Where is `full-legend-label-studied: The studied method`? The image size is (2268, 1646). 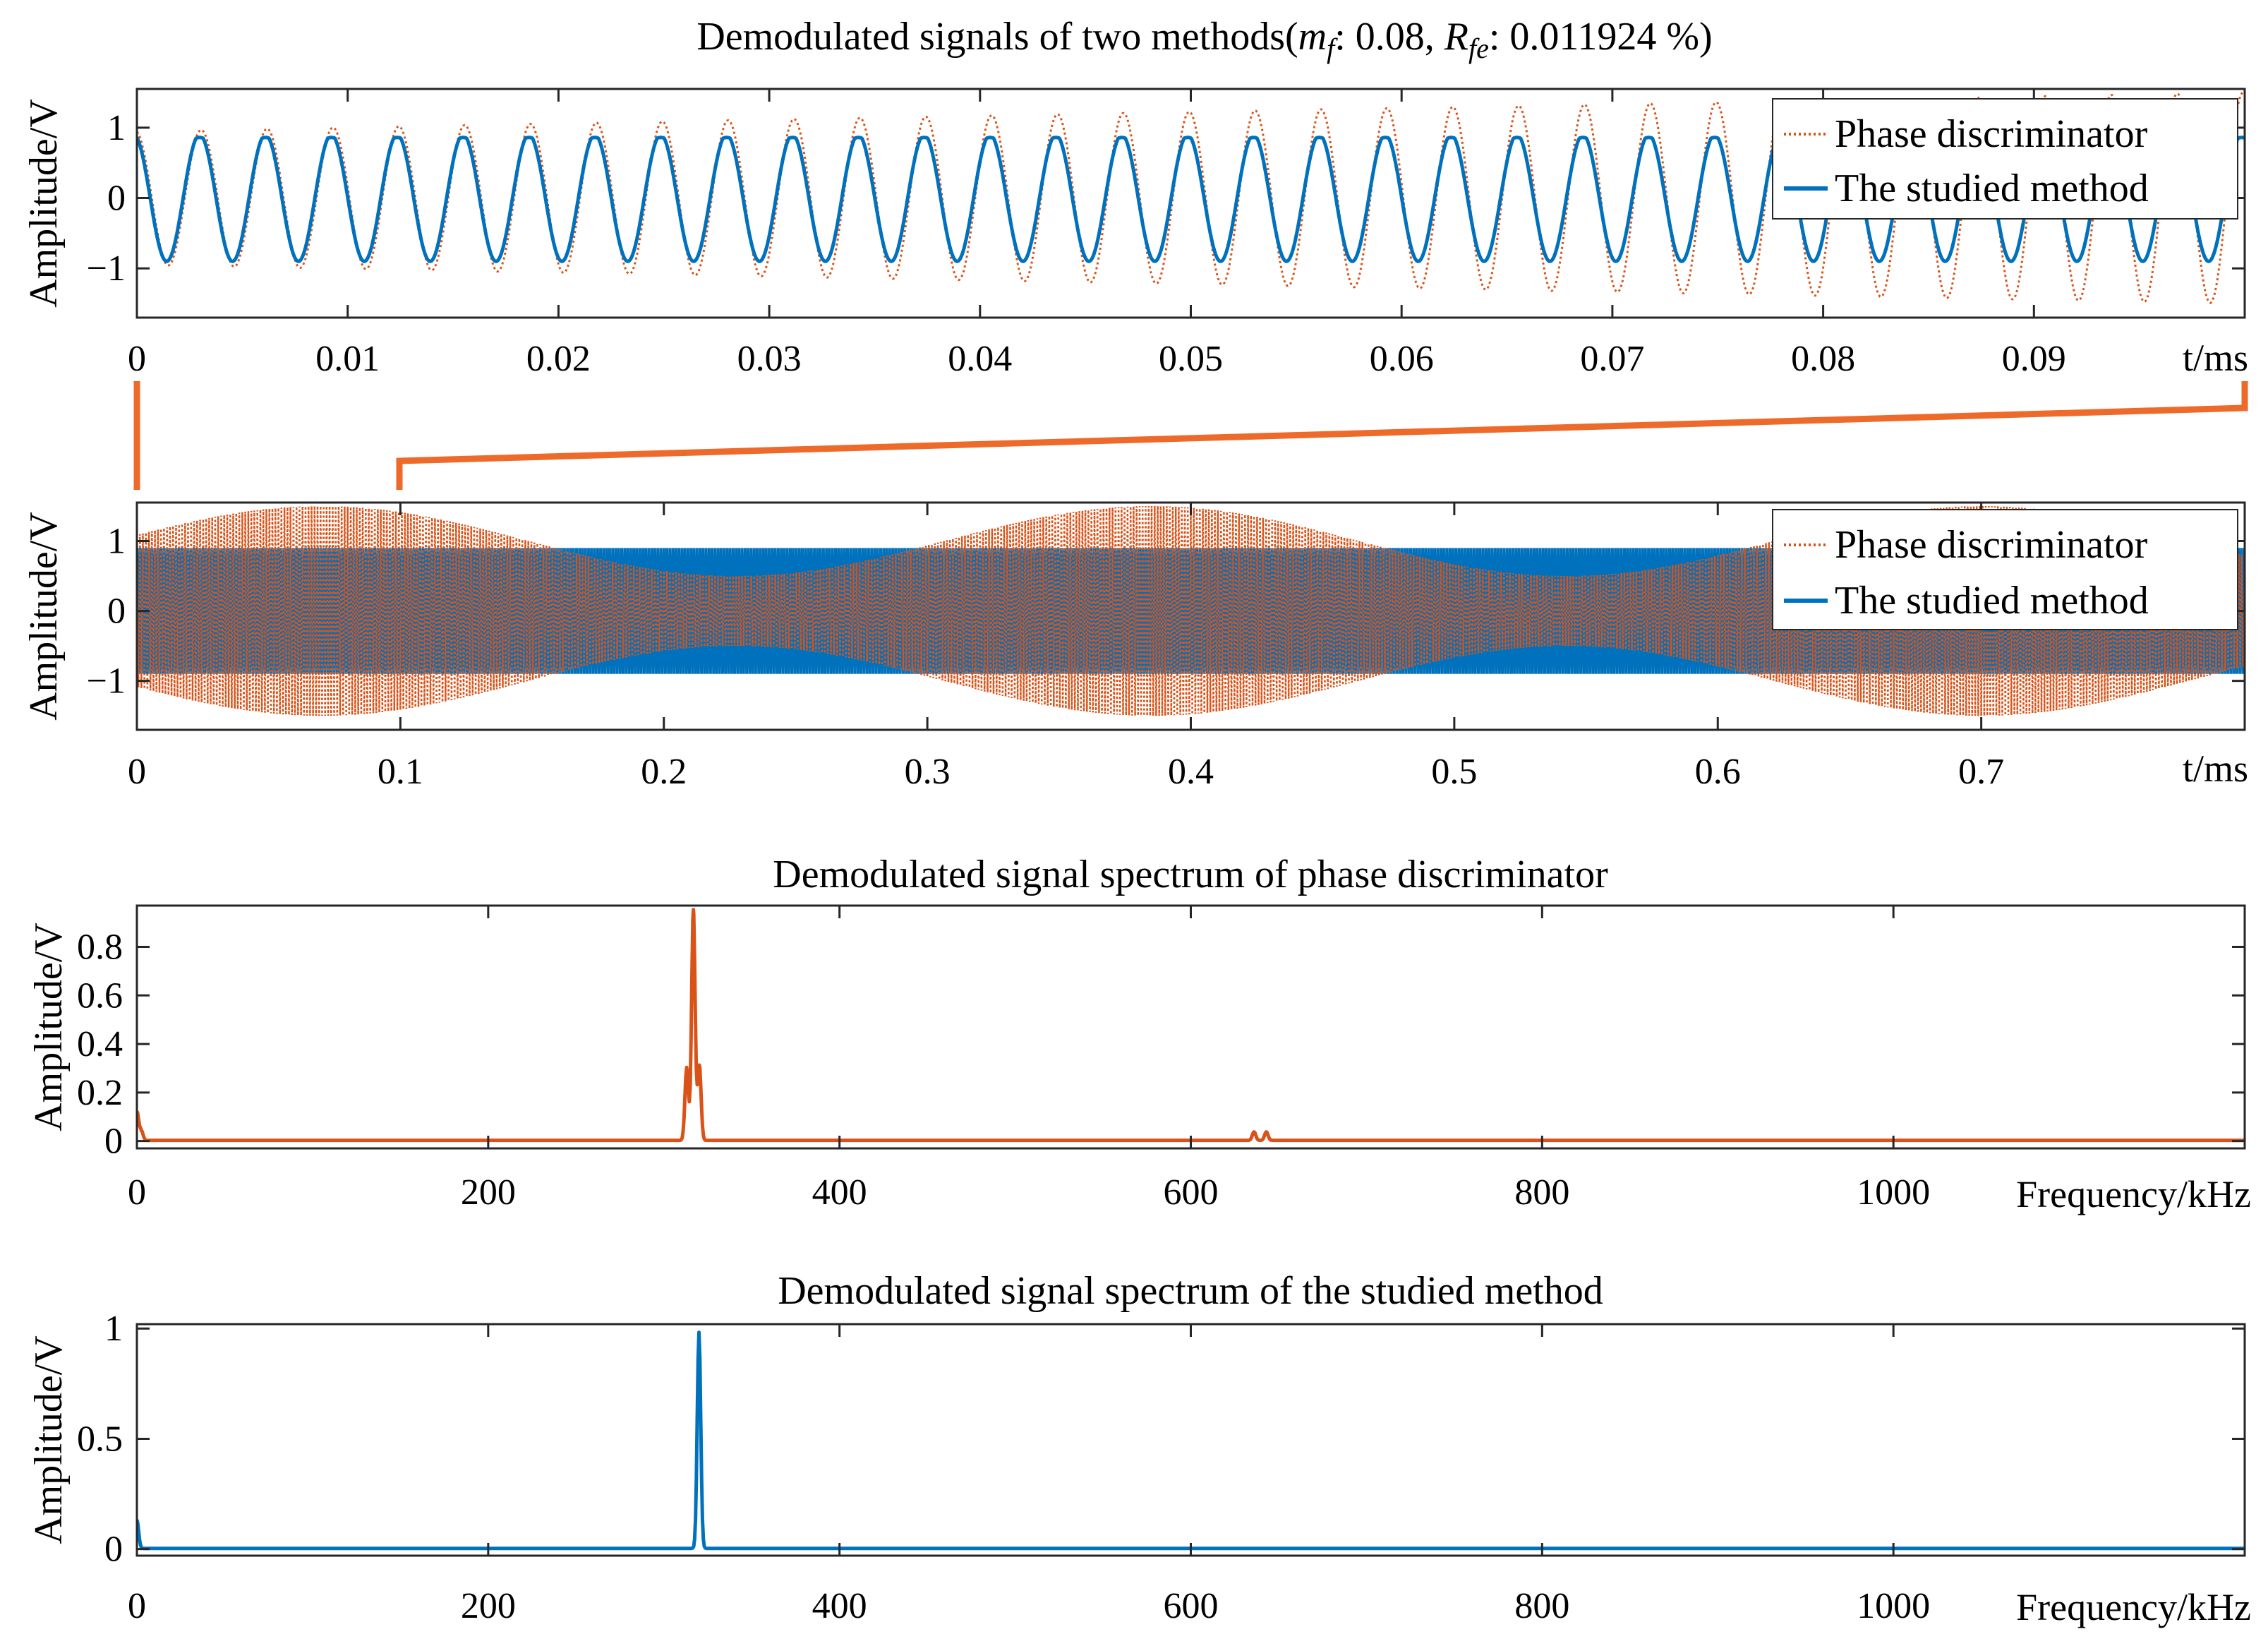 full-legend-label-studied: The studied method is located at coordinates (1992, 601).